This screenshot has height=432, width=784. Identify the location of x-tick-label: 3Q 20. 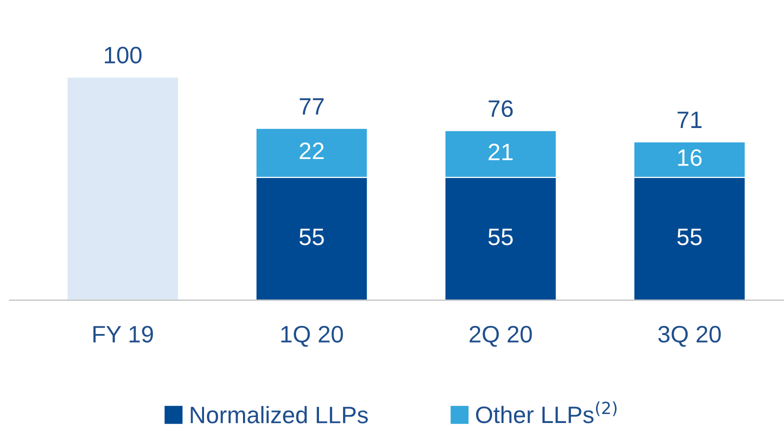
(689, 336).